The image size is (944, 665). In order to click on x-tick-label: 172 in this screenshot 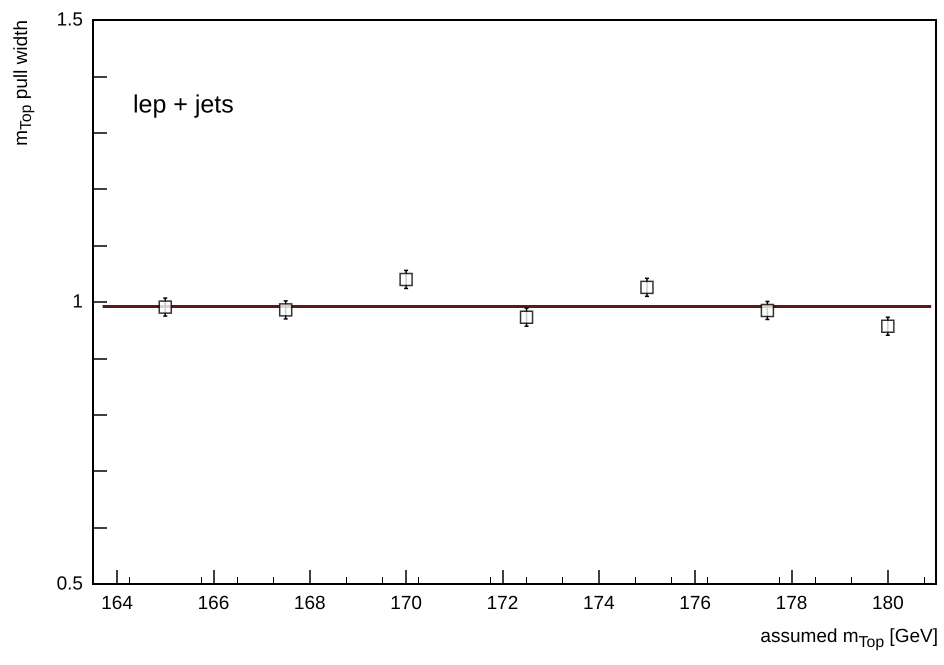, I will do `click(502, 603)`.